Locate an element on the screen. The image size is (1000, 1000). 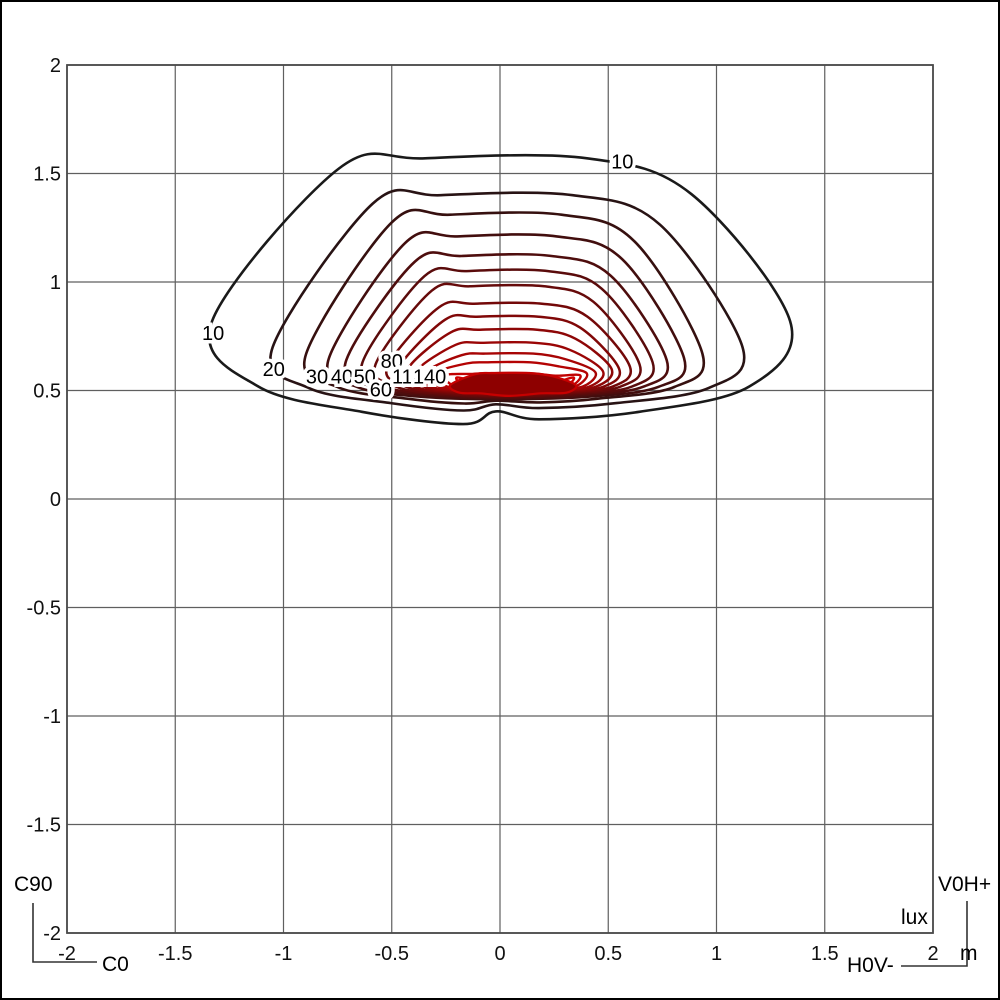
x-tick-label-1: 1 is located at coordinates (716, 954).